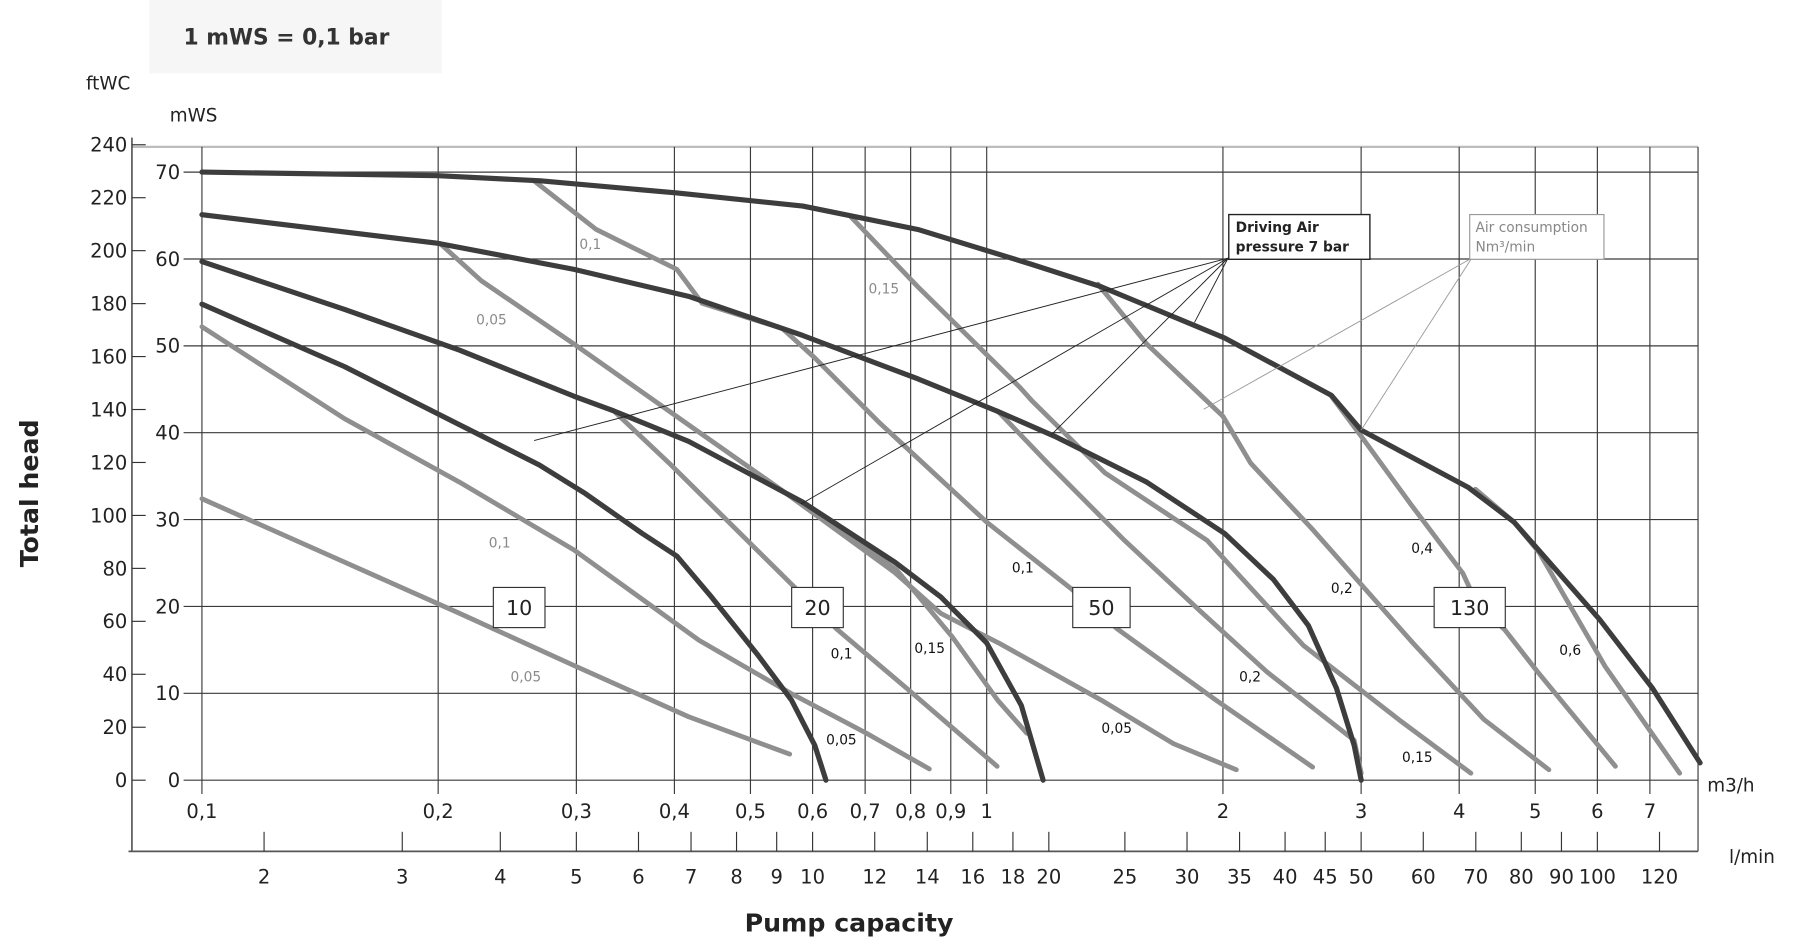 The height and width of the screenshot is (950, 1799). I want to click on y-tick-label: 70, so click(167, 172).